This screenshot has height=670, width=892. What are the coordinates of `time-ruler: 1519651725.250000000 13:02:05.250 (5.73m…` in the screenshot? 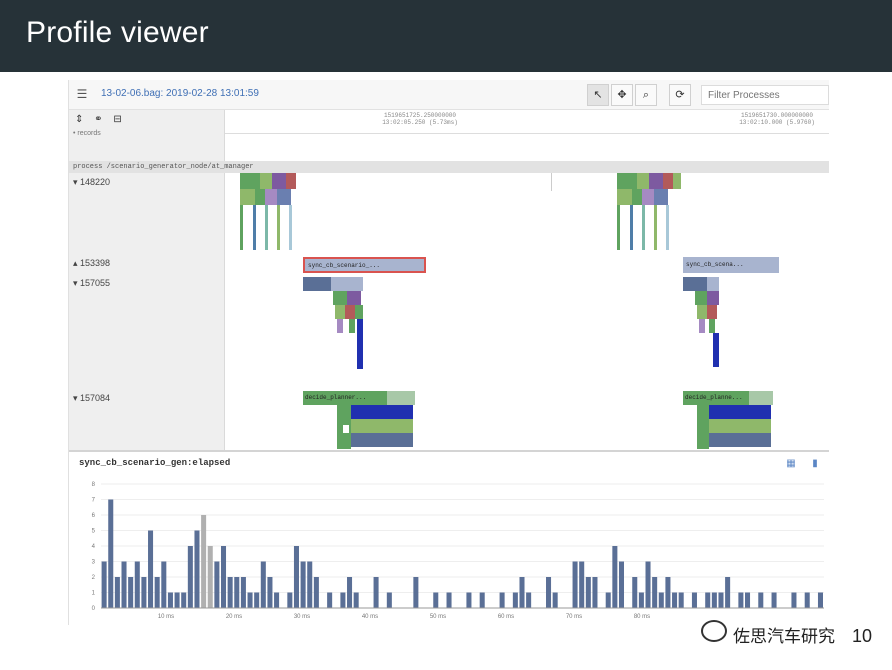 It's located at (527, 122).